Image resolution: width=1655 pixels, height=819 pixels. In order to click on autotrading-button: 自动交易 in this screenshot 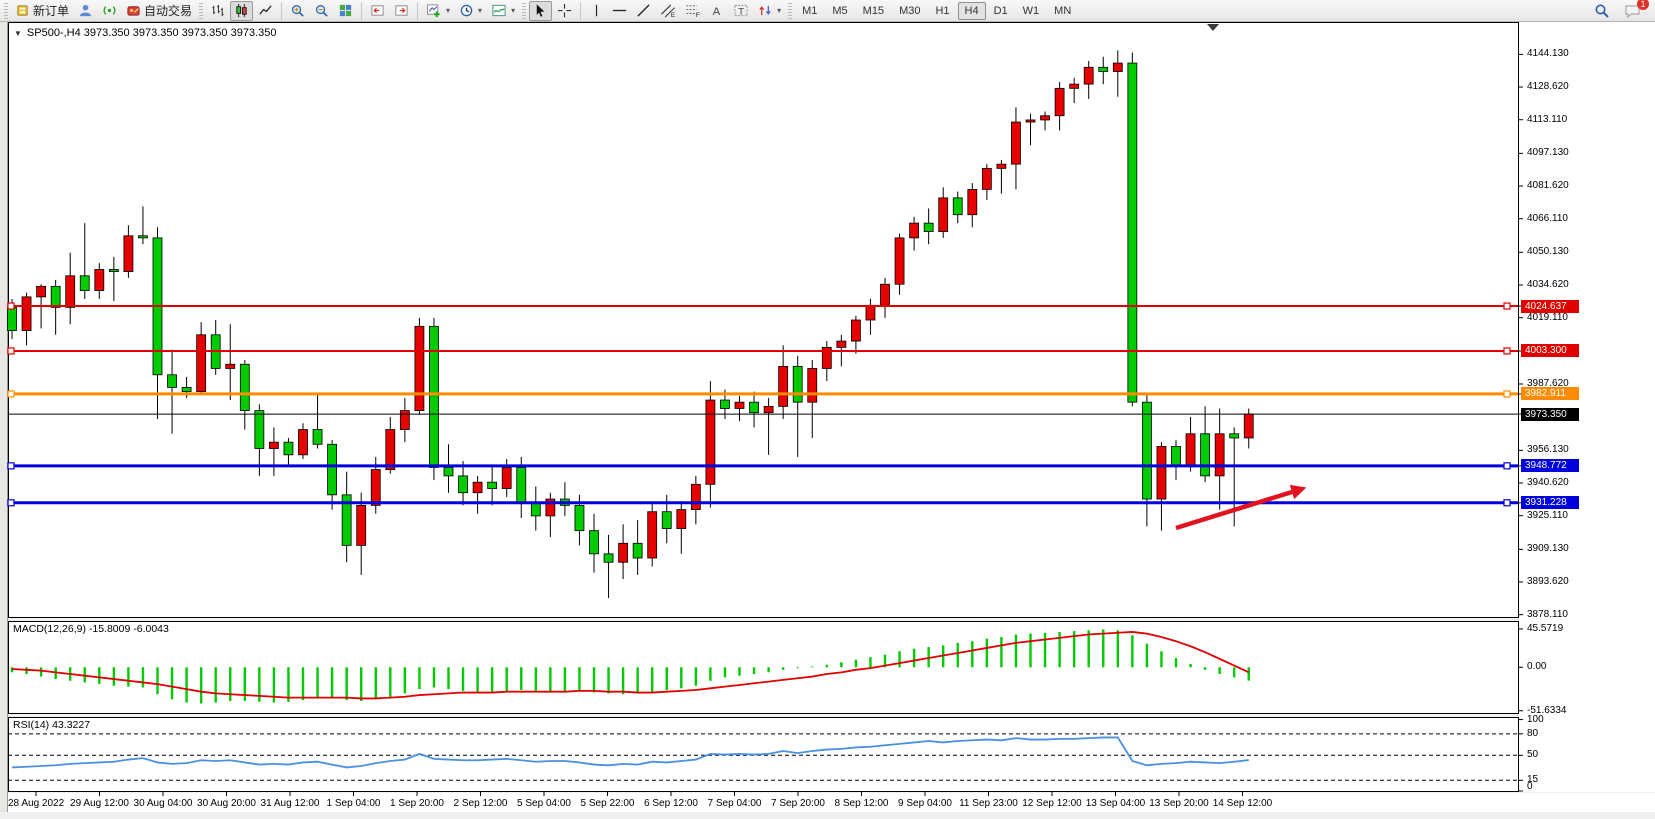, I will do `click(159, 11)`.